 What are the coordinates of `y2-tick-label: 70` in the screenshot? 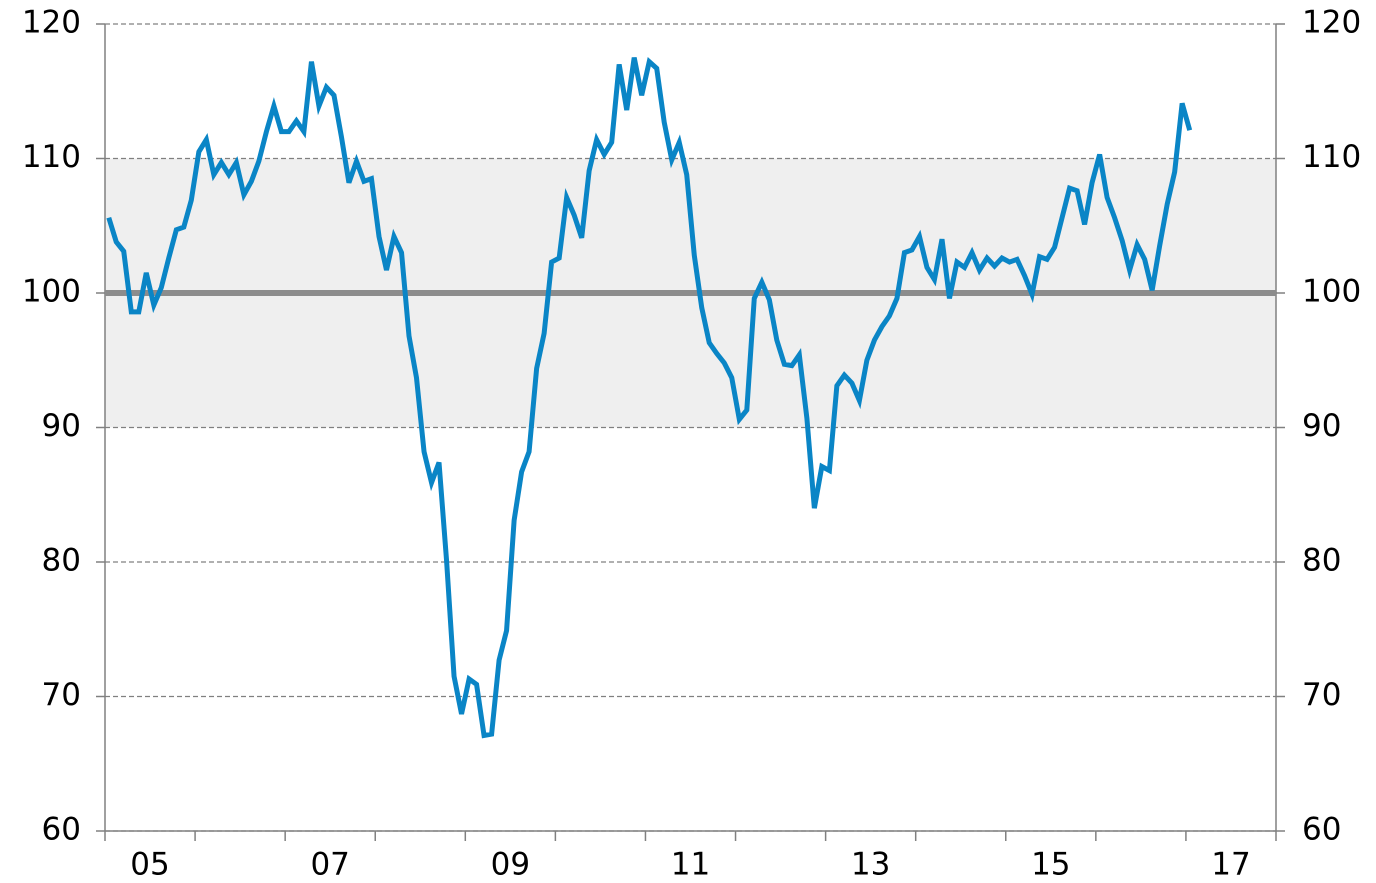 It's located at (1321, 695).